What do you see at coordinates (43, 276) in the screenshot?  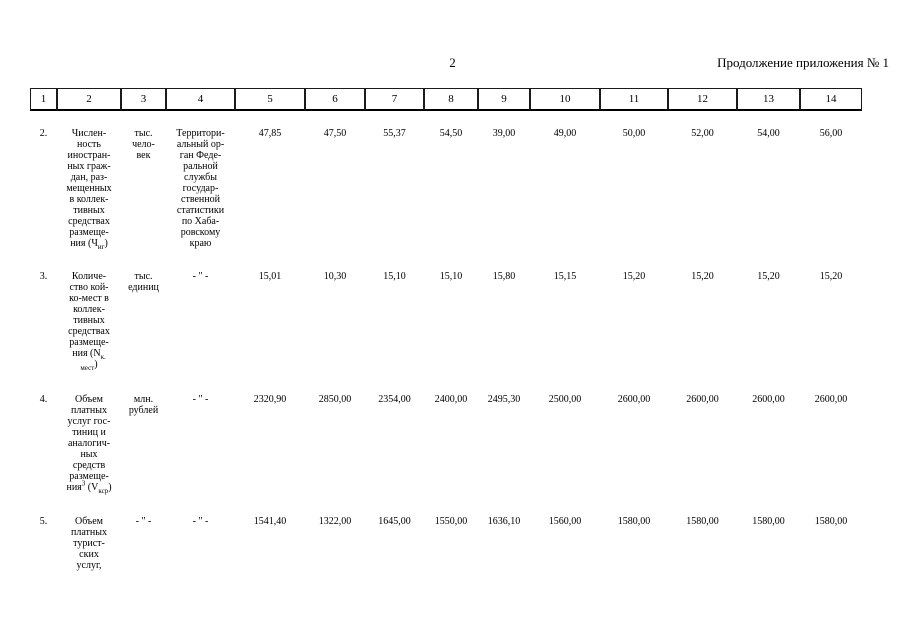 I see `row-number-cell: 3.` at bounding box center [43, 276].